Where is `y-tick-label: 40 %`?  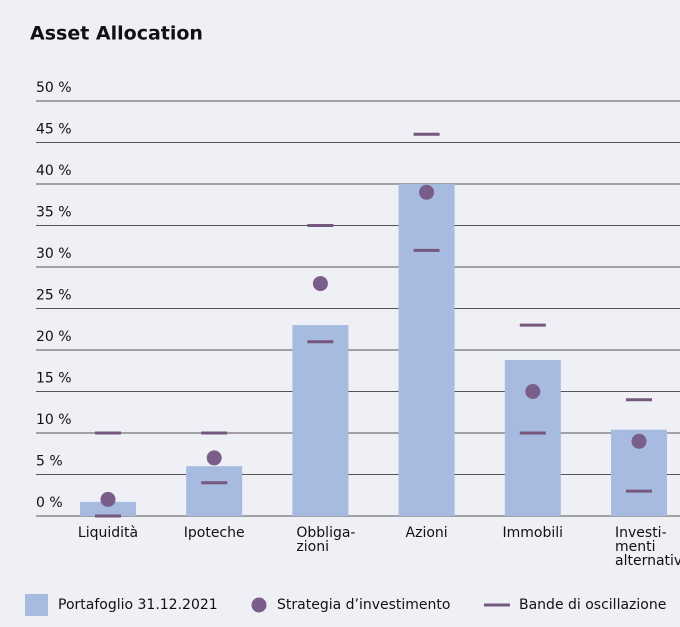
y-tick-label: 40 % is located at coordinates (54, 171).